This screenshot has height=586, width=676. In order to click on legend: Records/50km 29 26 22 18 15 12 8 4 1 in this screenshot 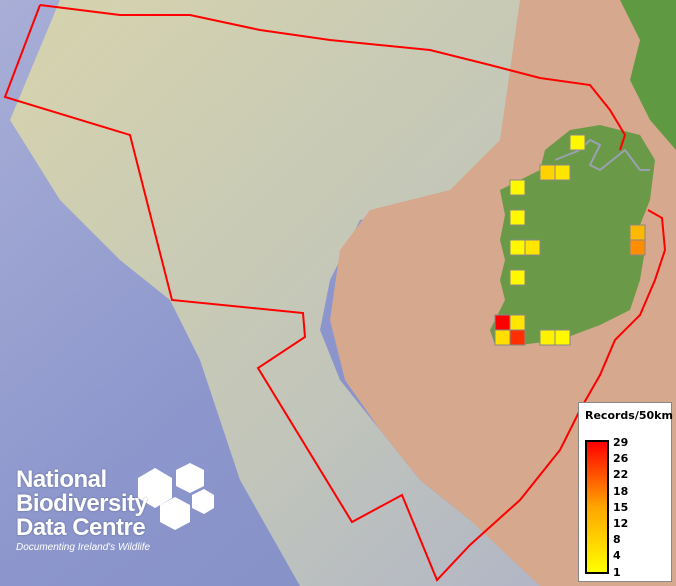, I will do `click(625, 492)`.